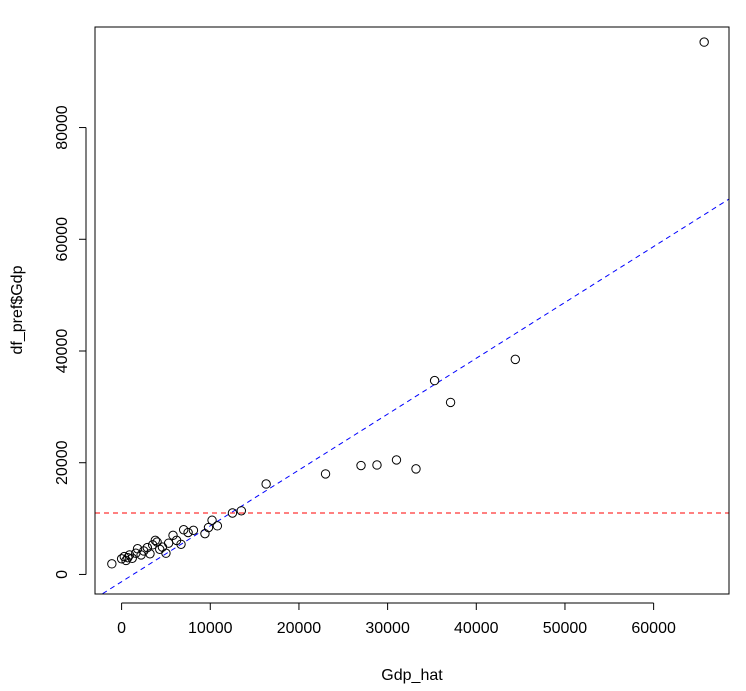 The height and width of the screenshot is (691, 746). Describe the element at coordinates (476, 628) in the screenshot. I see `x-tick-label: 40000` at that location.